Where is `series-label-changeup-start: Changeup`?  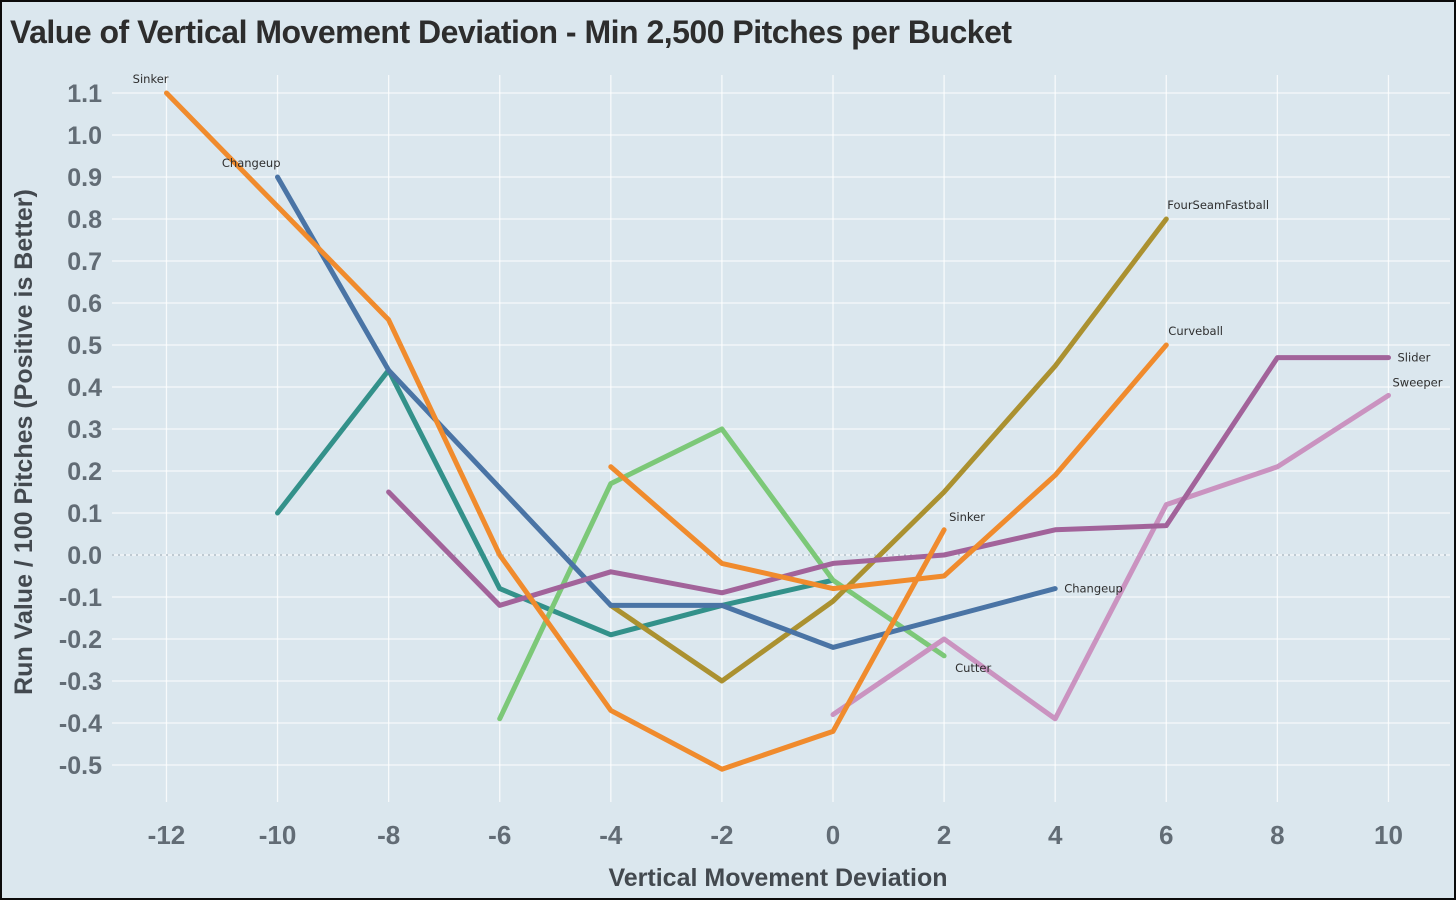 series-label-changeup-start: Changeup is located at coordinates (251, 163).